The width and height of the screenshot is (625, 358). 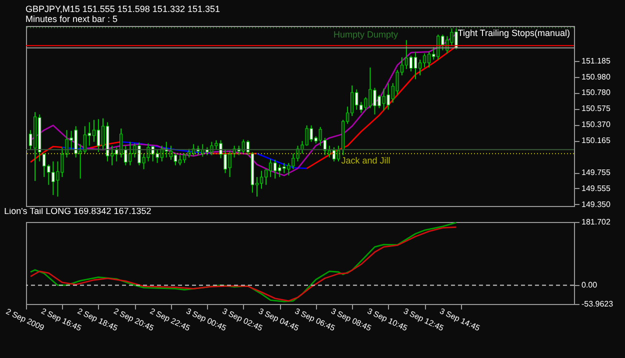 What do you see at coordinates (596, 61) in the screenshot?
I see `y-tick-label: 151.185` at bounding box center [596, 61].